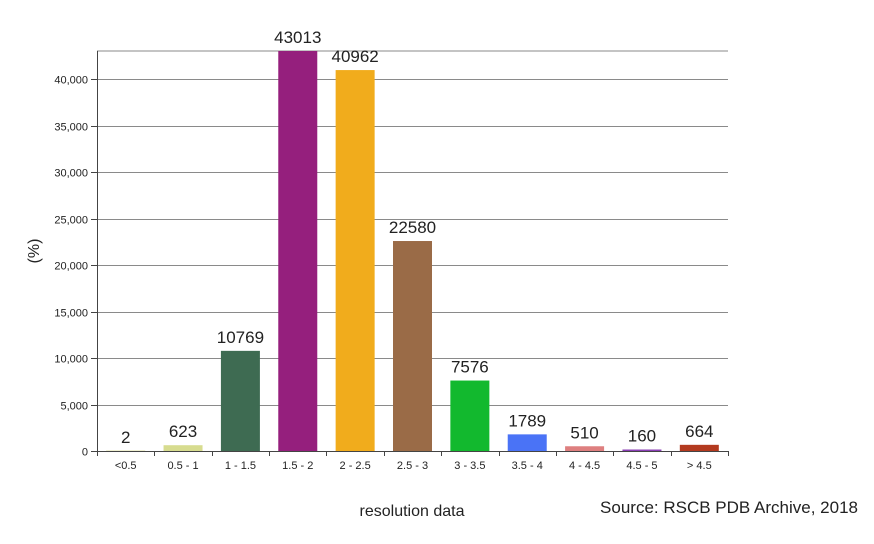 The height and width of the screenshot is (544, 874). I want to click on bar-value-label: 10769, so click(240, 337).